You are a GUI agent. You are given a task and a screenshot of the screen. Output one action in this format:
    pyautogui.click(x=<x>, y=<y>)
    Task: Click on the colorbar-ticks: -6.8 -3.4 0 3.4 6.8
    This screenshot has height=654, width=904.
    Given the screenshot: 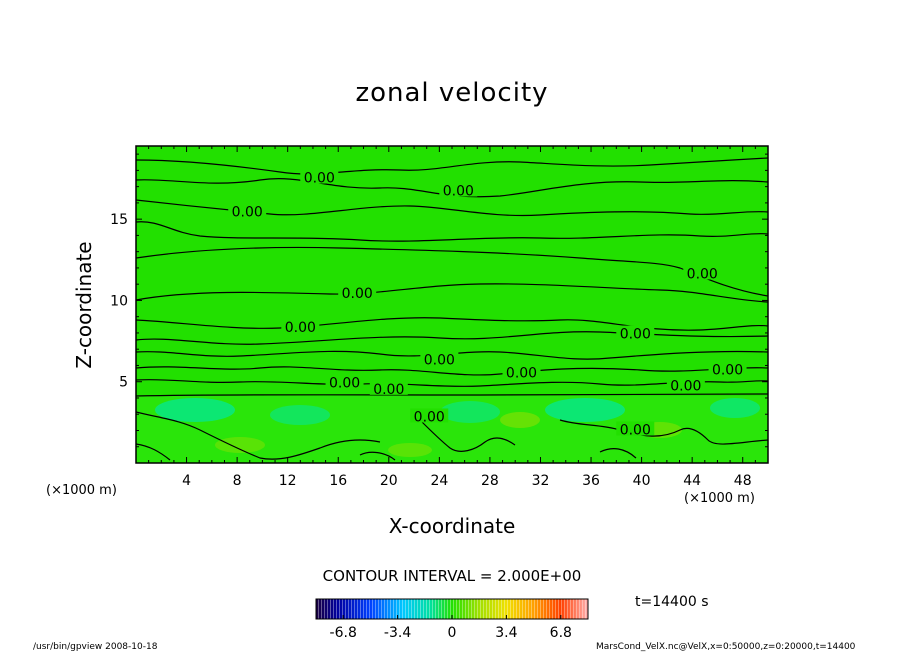 What is the action you would take?
    pyautogui.click(x=451, y=628)
    